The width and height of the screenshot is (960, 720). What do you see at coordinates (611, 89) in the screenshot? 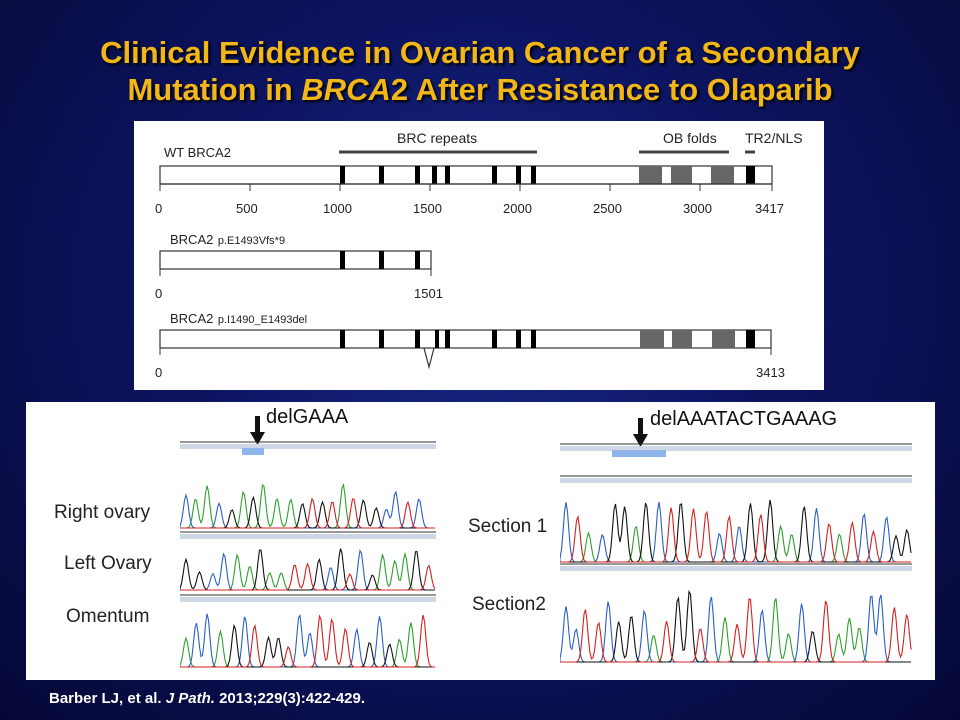
I see `title-line-2-post: 2 After Resistance to Olaparib` at bounding box center [611, 89].